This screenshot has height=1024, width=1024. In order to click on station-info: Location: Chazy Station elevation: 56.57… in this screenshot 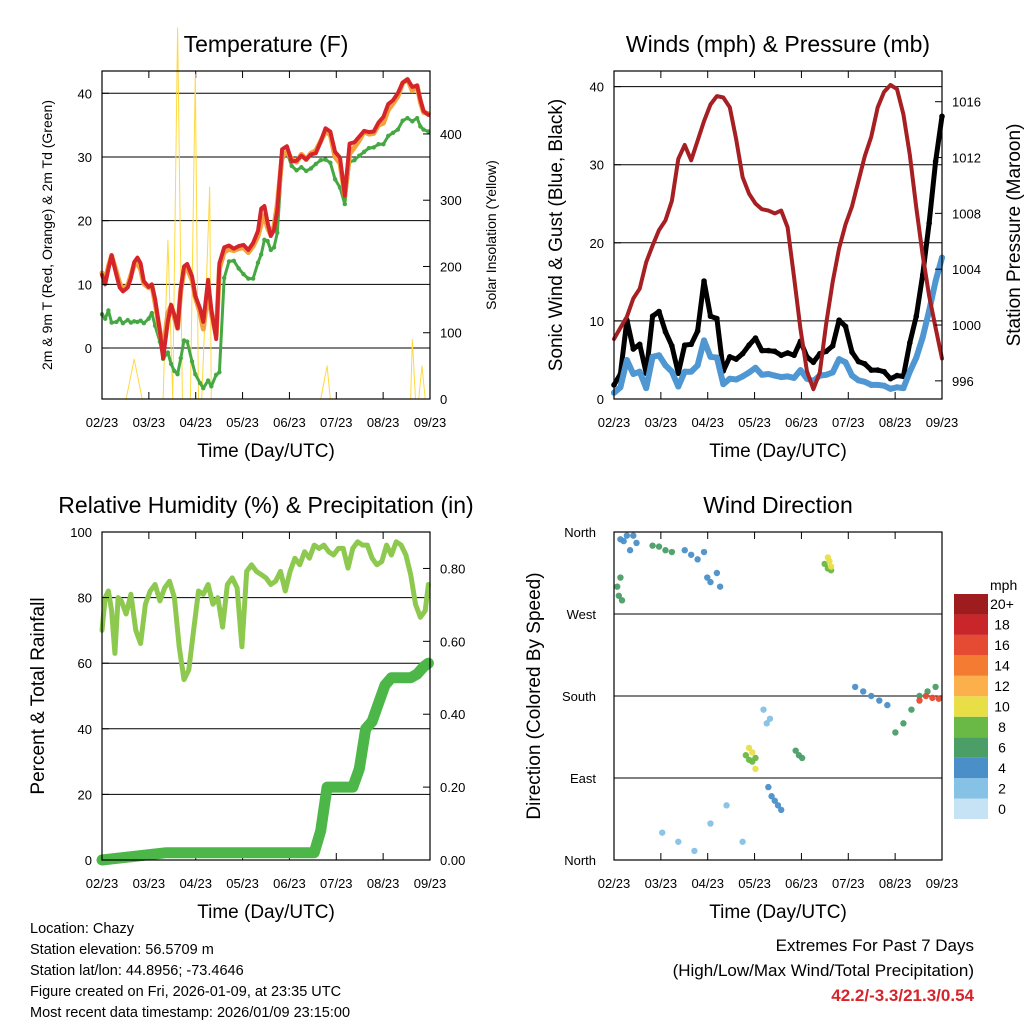, I will do `click(190, 971)`.